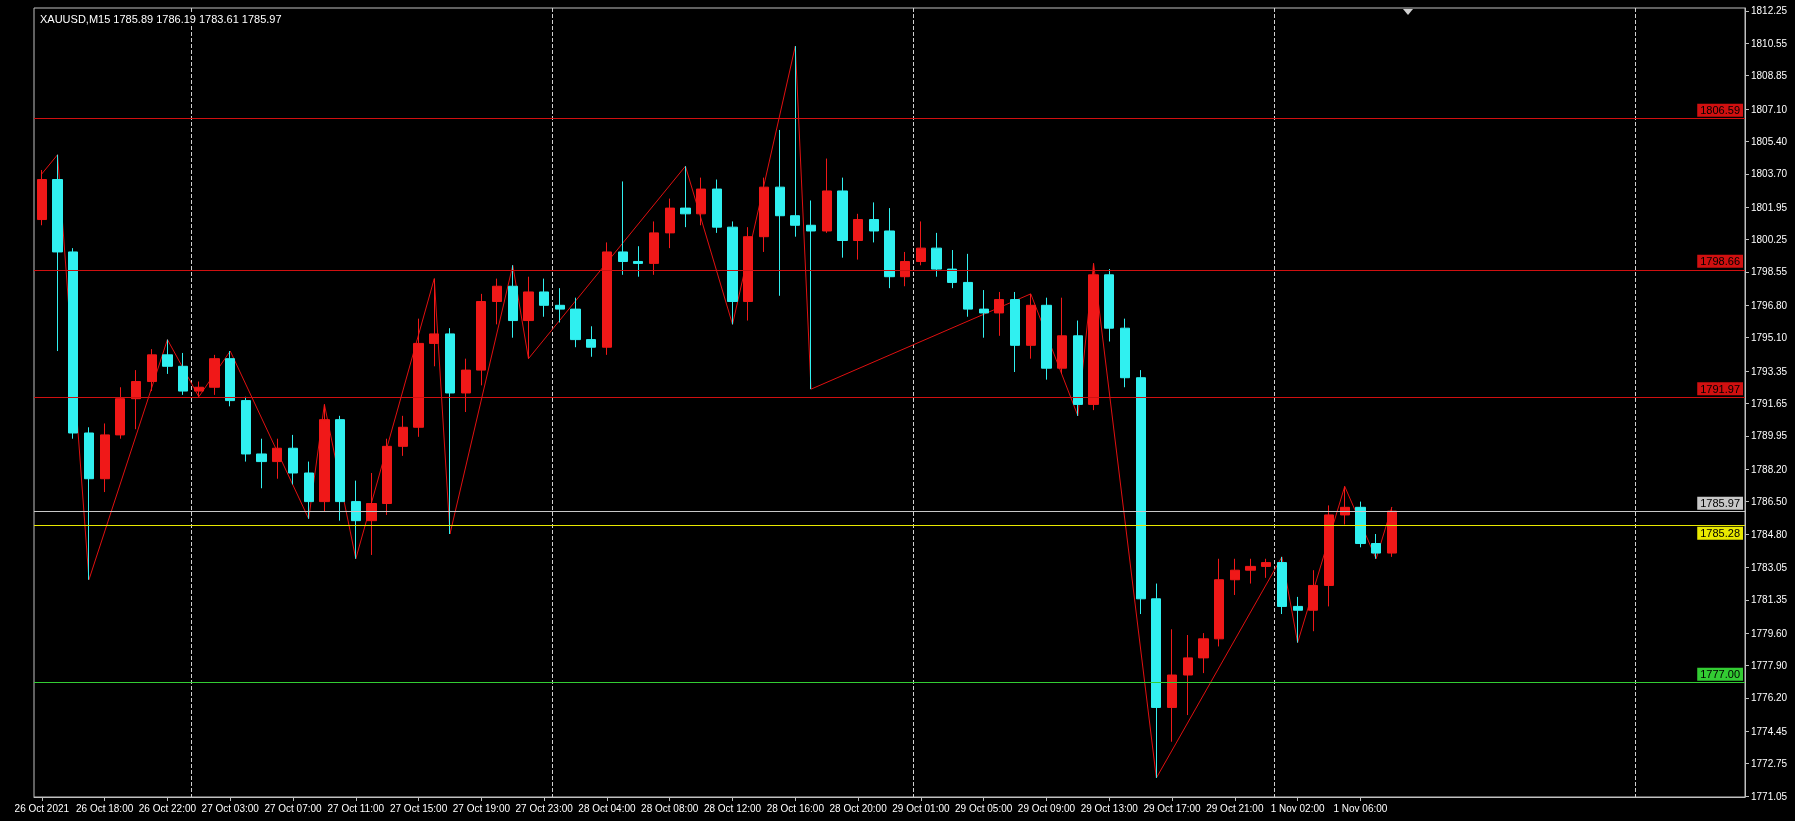  I want to click on y-tick-label: 1793.35, so click(1769, 371).